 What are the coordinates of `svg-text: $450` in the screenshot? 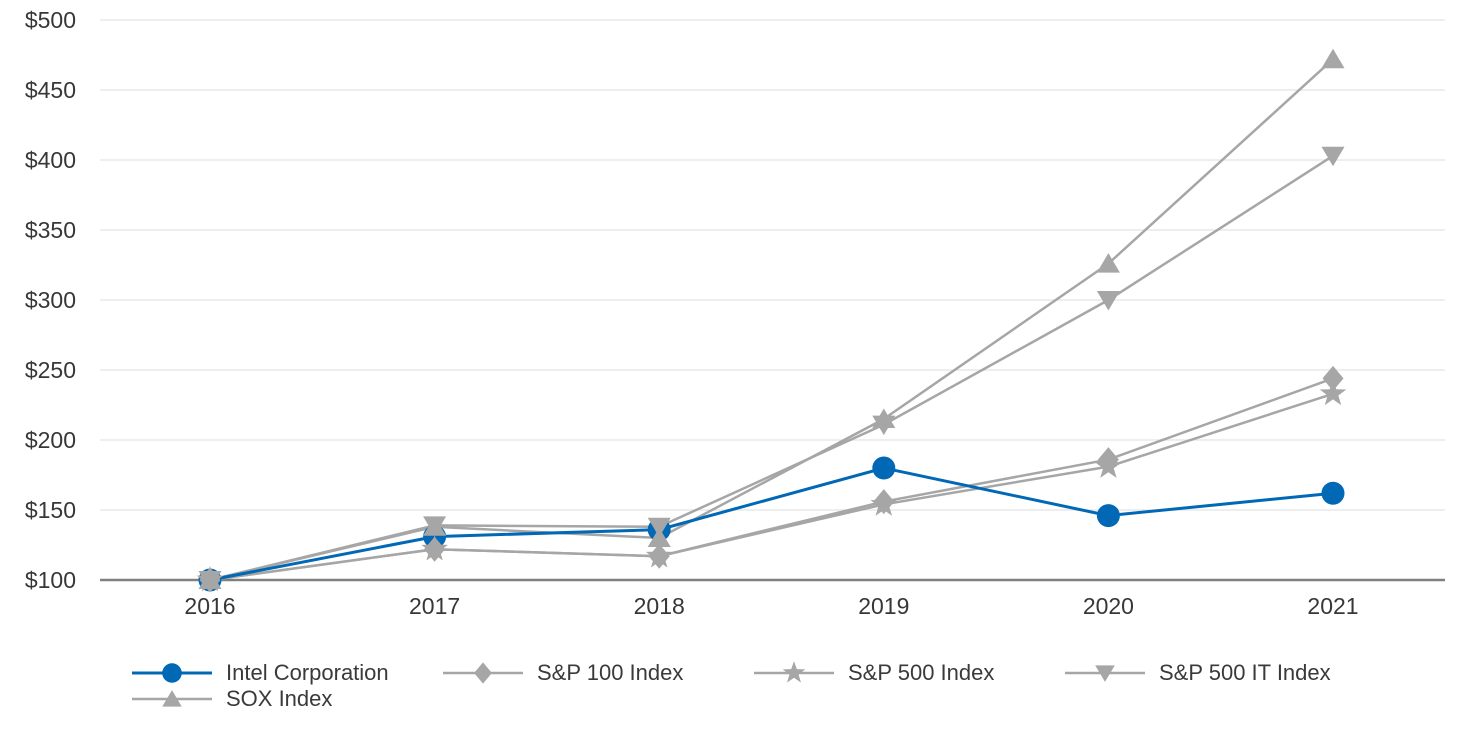 It's located at (50, 90).